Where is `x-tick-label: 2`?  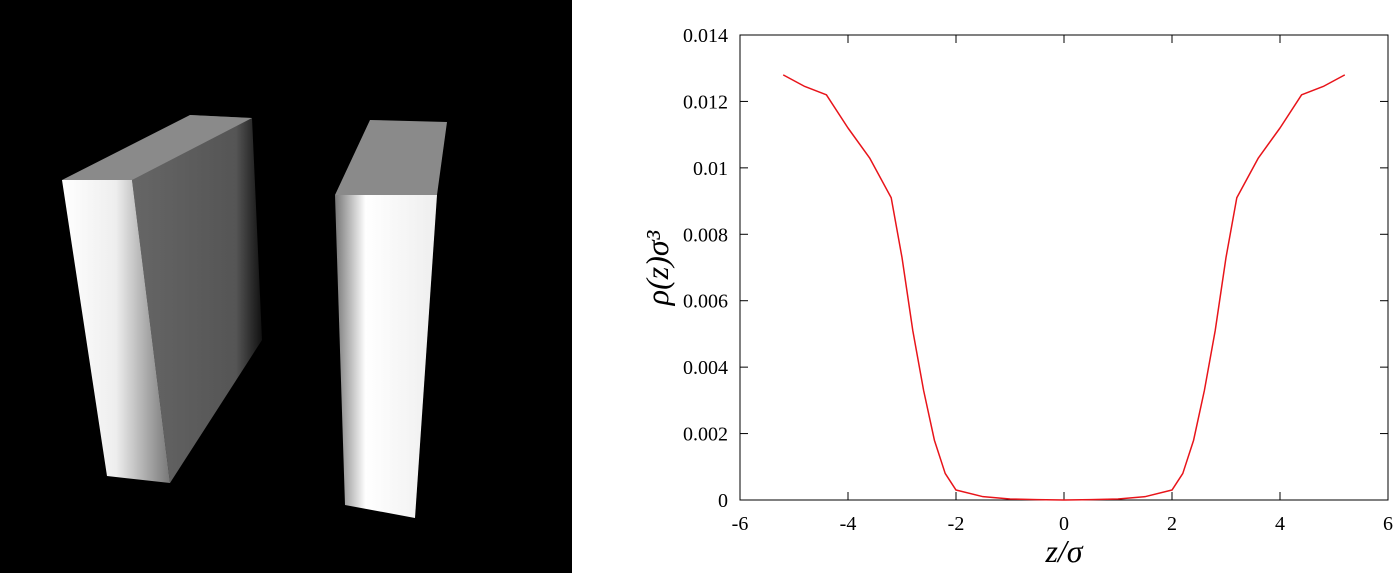 x-tick-label: 2 is located at coordinates (1172, 524).